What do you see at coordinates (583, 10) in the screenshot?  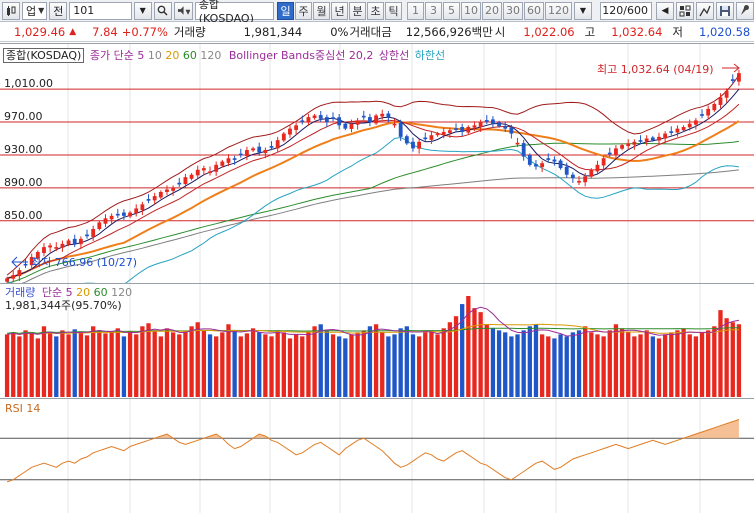 I see `interval-more-button: ▼` at bounding box center [583, 10].